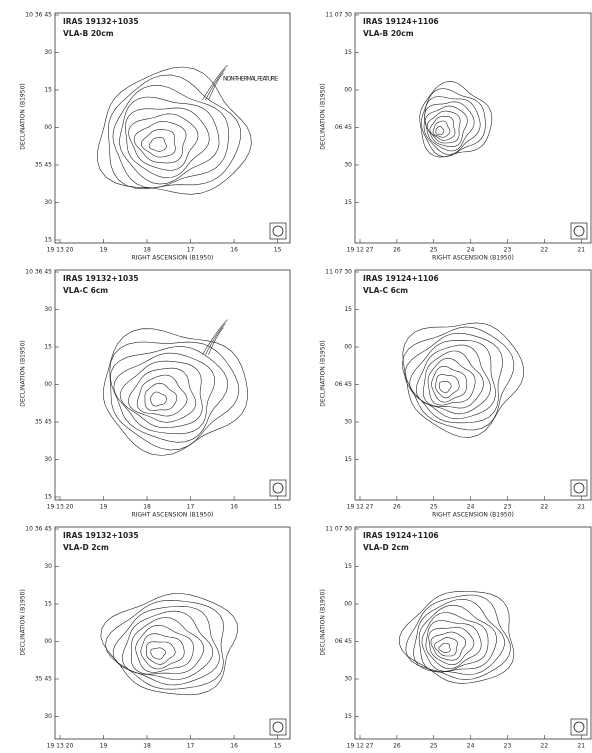  Describe the element at coordinates (278, 250) in the screenshot. I see `x-tick-label: 15` at that location.